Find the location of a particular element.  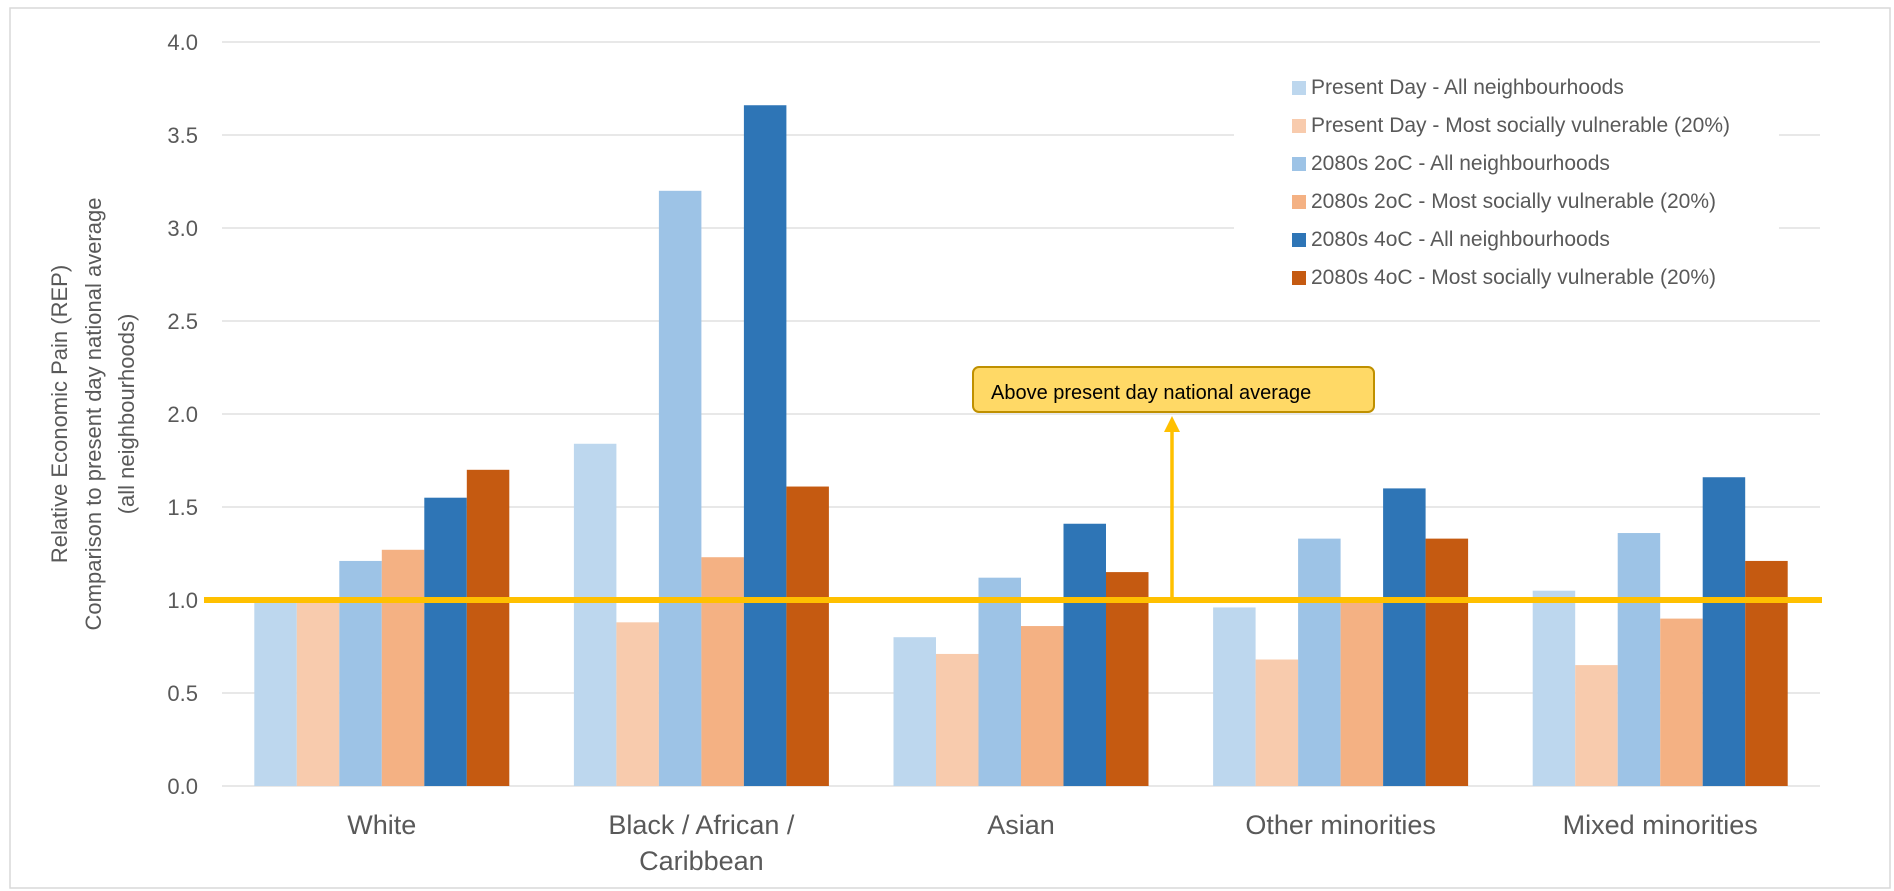

x-tick-label: Mixed minorities is located at coordinates (1660, 825).